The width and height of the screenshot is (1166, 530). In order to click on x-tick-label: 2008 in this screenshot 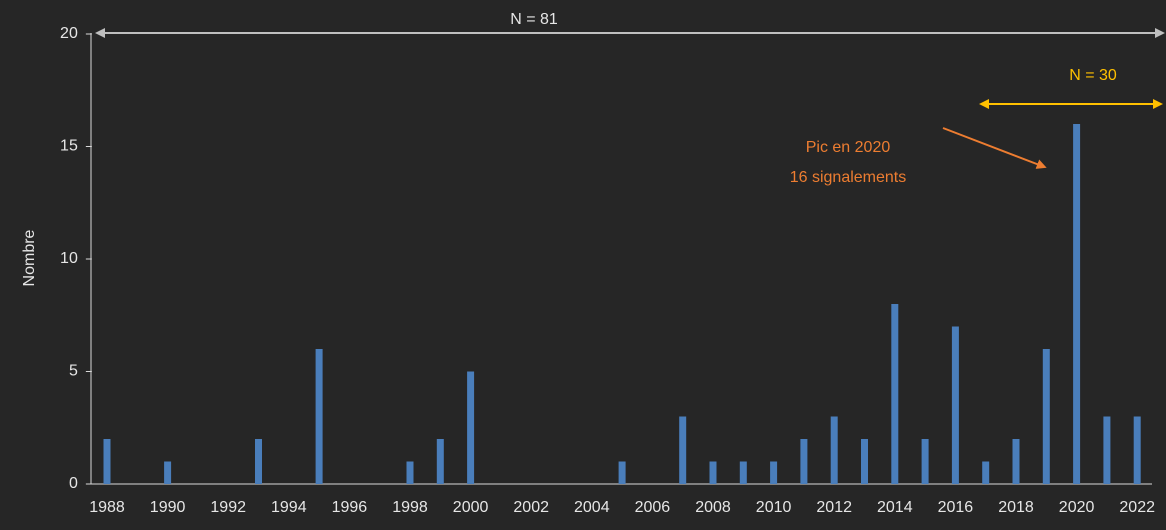, I will do `click(713, 507)`.